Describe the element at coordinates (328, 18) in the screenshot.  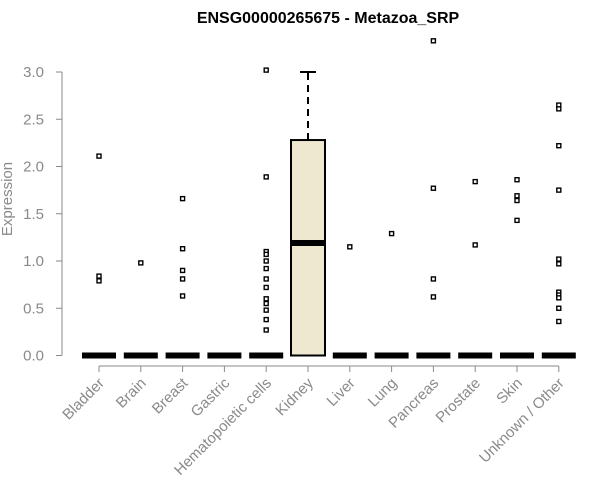
I see `chart-title: ENSG00000265675 - Metazoa_SRP` at that location.